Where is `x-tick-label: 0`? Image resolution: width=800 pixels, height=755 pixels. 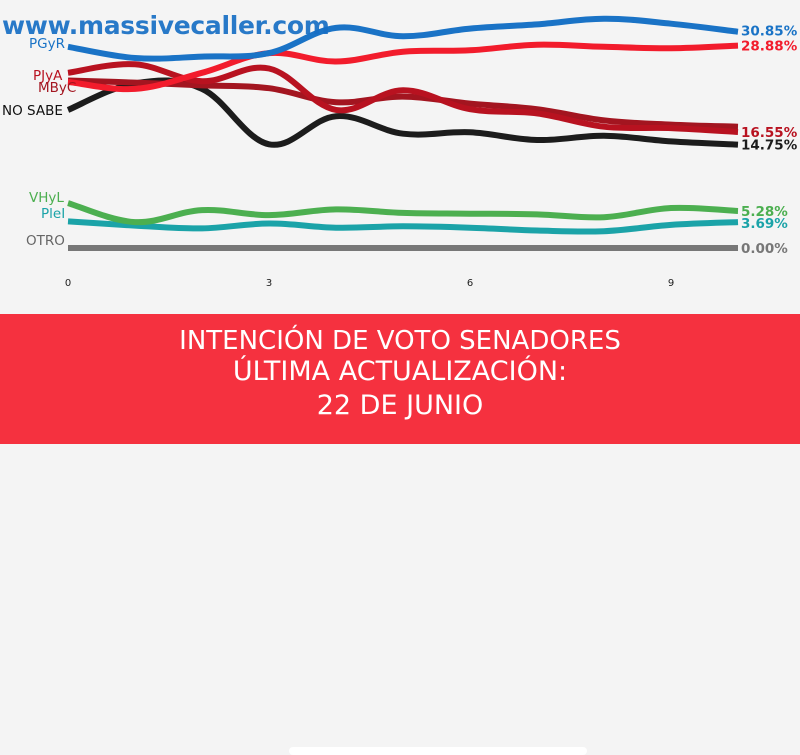
x-tick-label: 0 is located at coordinates (68, 283).